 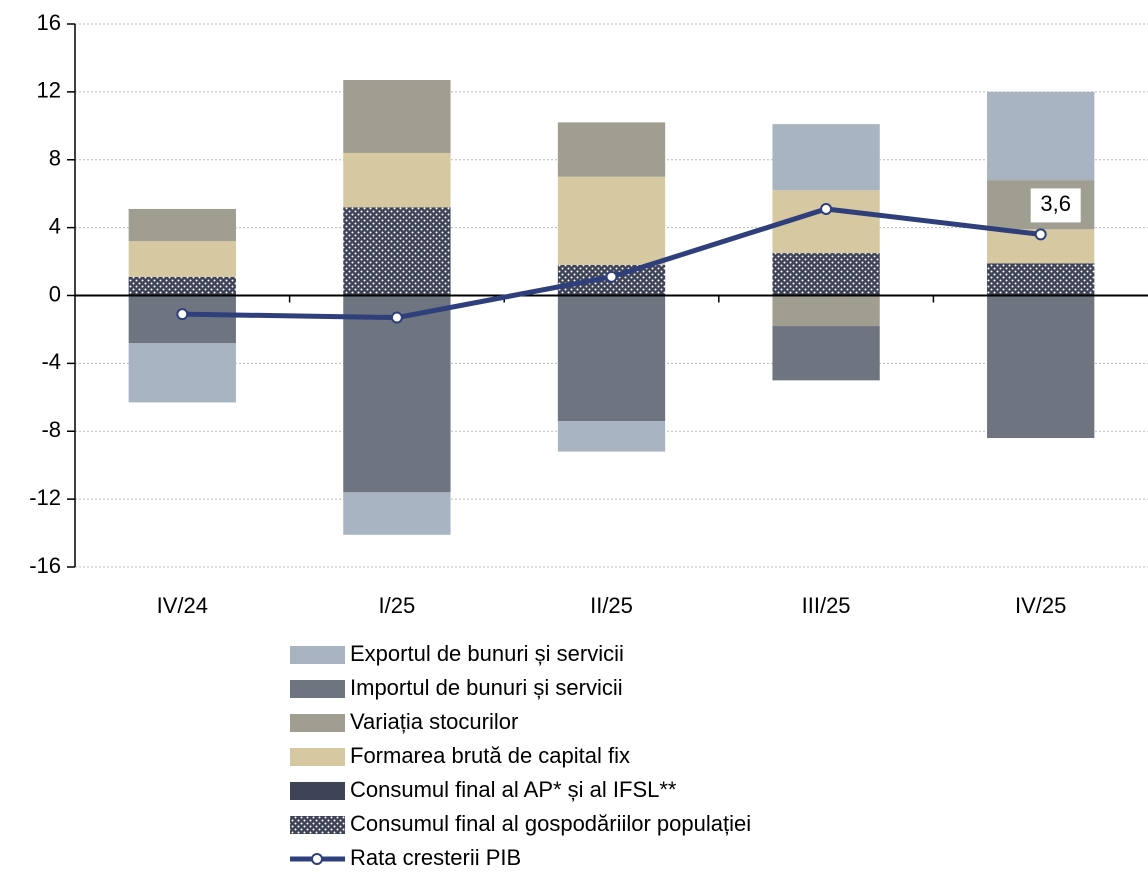 I want to click on data-label: 3,6, so click(x=1055, y=203).